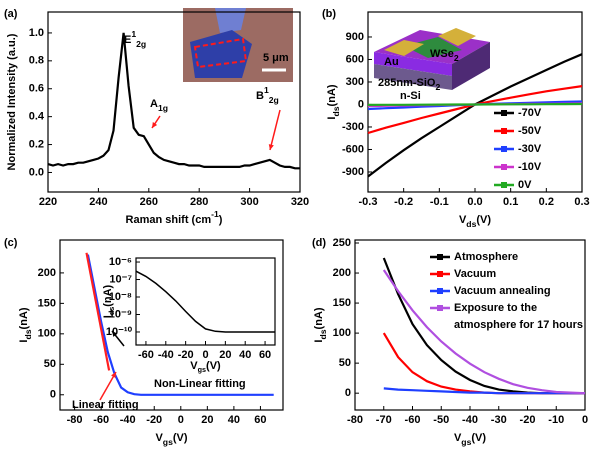  Describe the element at coordinates (36, 61) in the screenshot. I see `y-tick-label: 0.8` at that location.